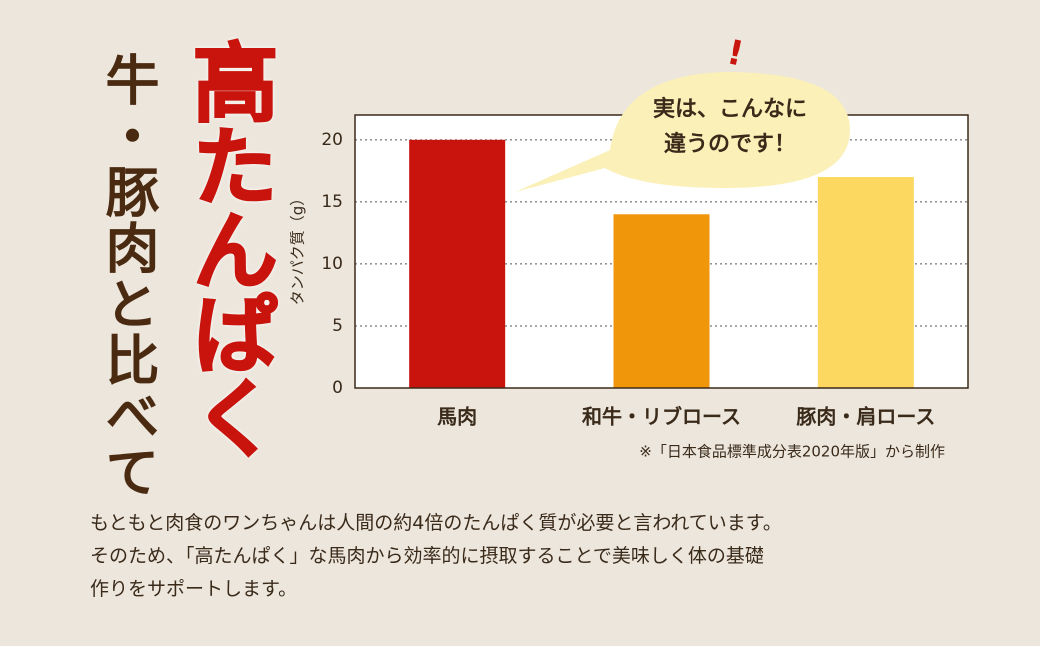 This screenshot has height=646, width=1040. Describe the element at coordinates (661, 417) in the screenshot. I see `x-tick-label: 和牛・リブロース` at that location.